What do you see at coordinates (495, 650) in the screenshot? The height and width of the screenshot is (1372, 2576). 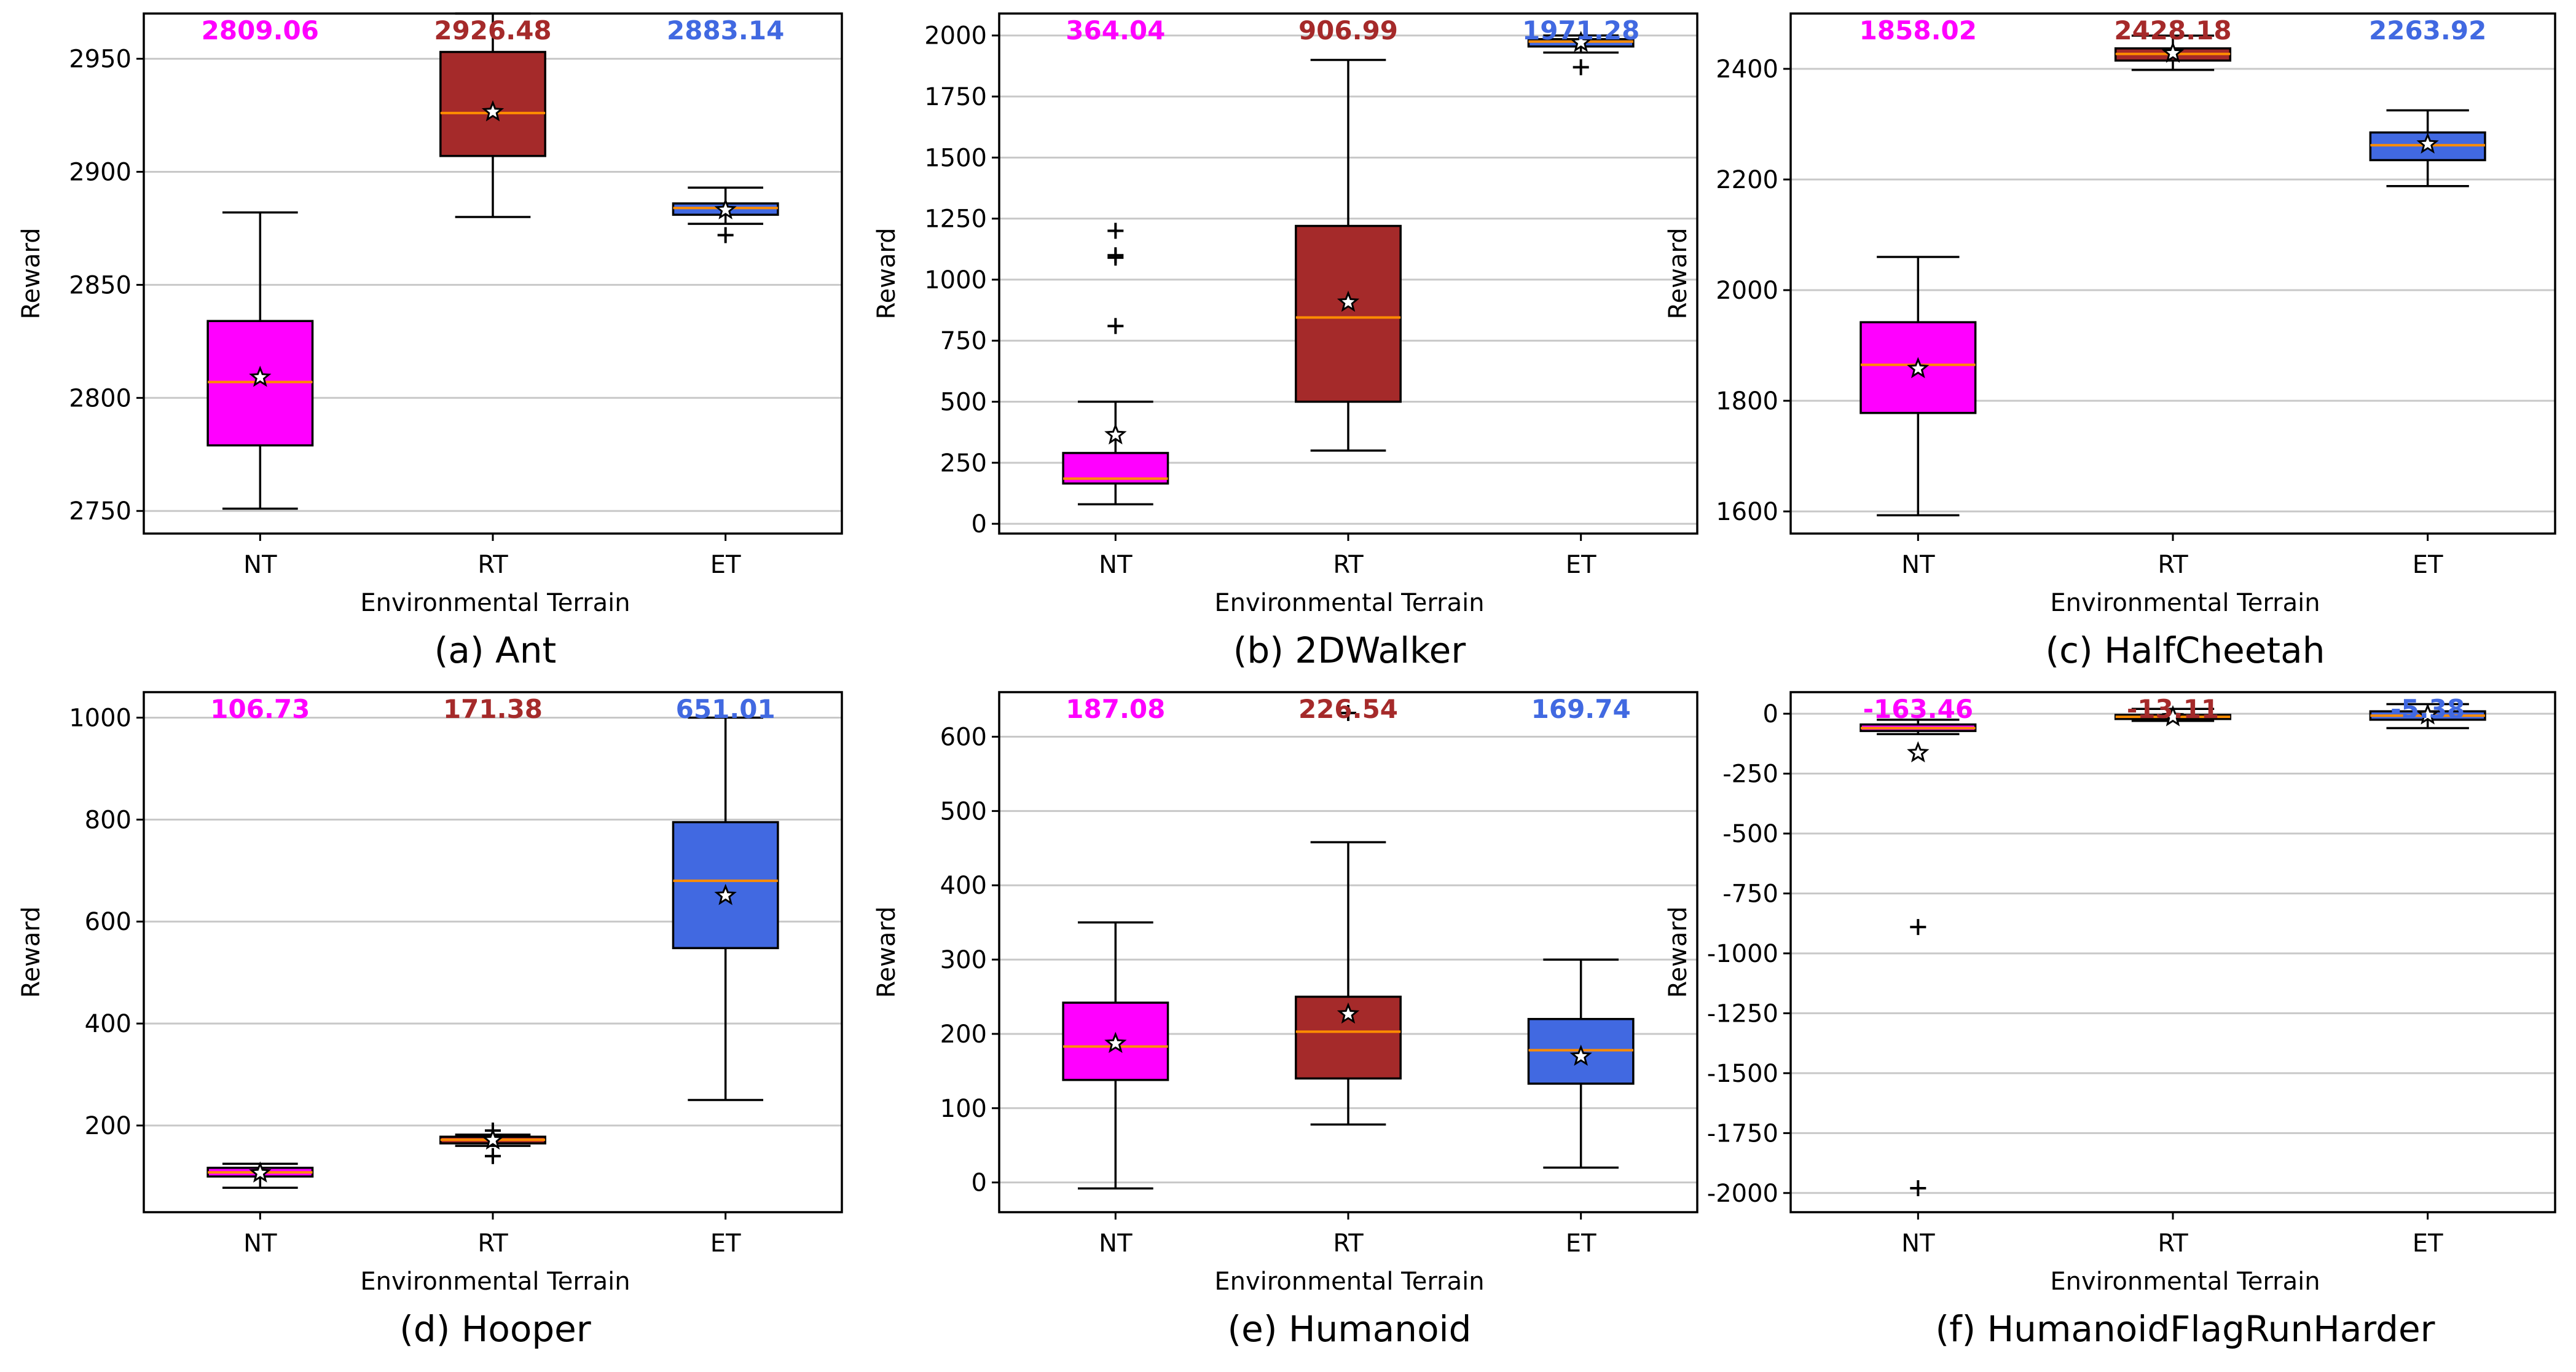 I see `subplot-caption: (a) Ant` at bounding box center [495, 650].